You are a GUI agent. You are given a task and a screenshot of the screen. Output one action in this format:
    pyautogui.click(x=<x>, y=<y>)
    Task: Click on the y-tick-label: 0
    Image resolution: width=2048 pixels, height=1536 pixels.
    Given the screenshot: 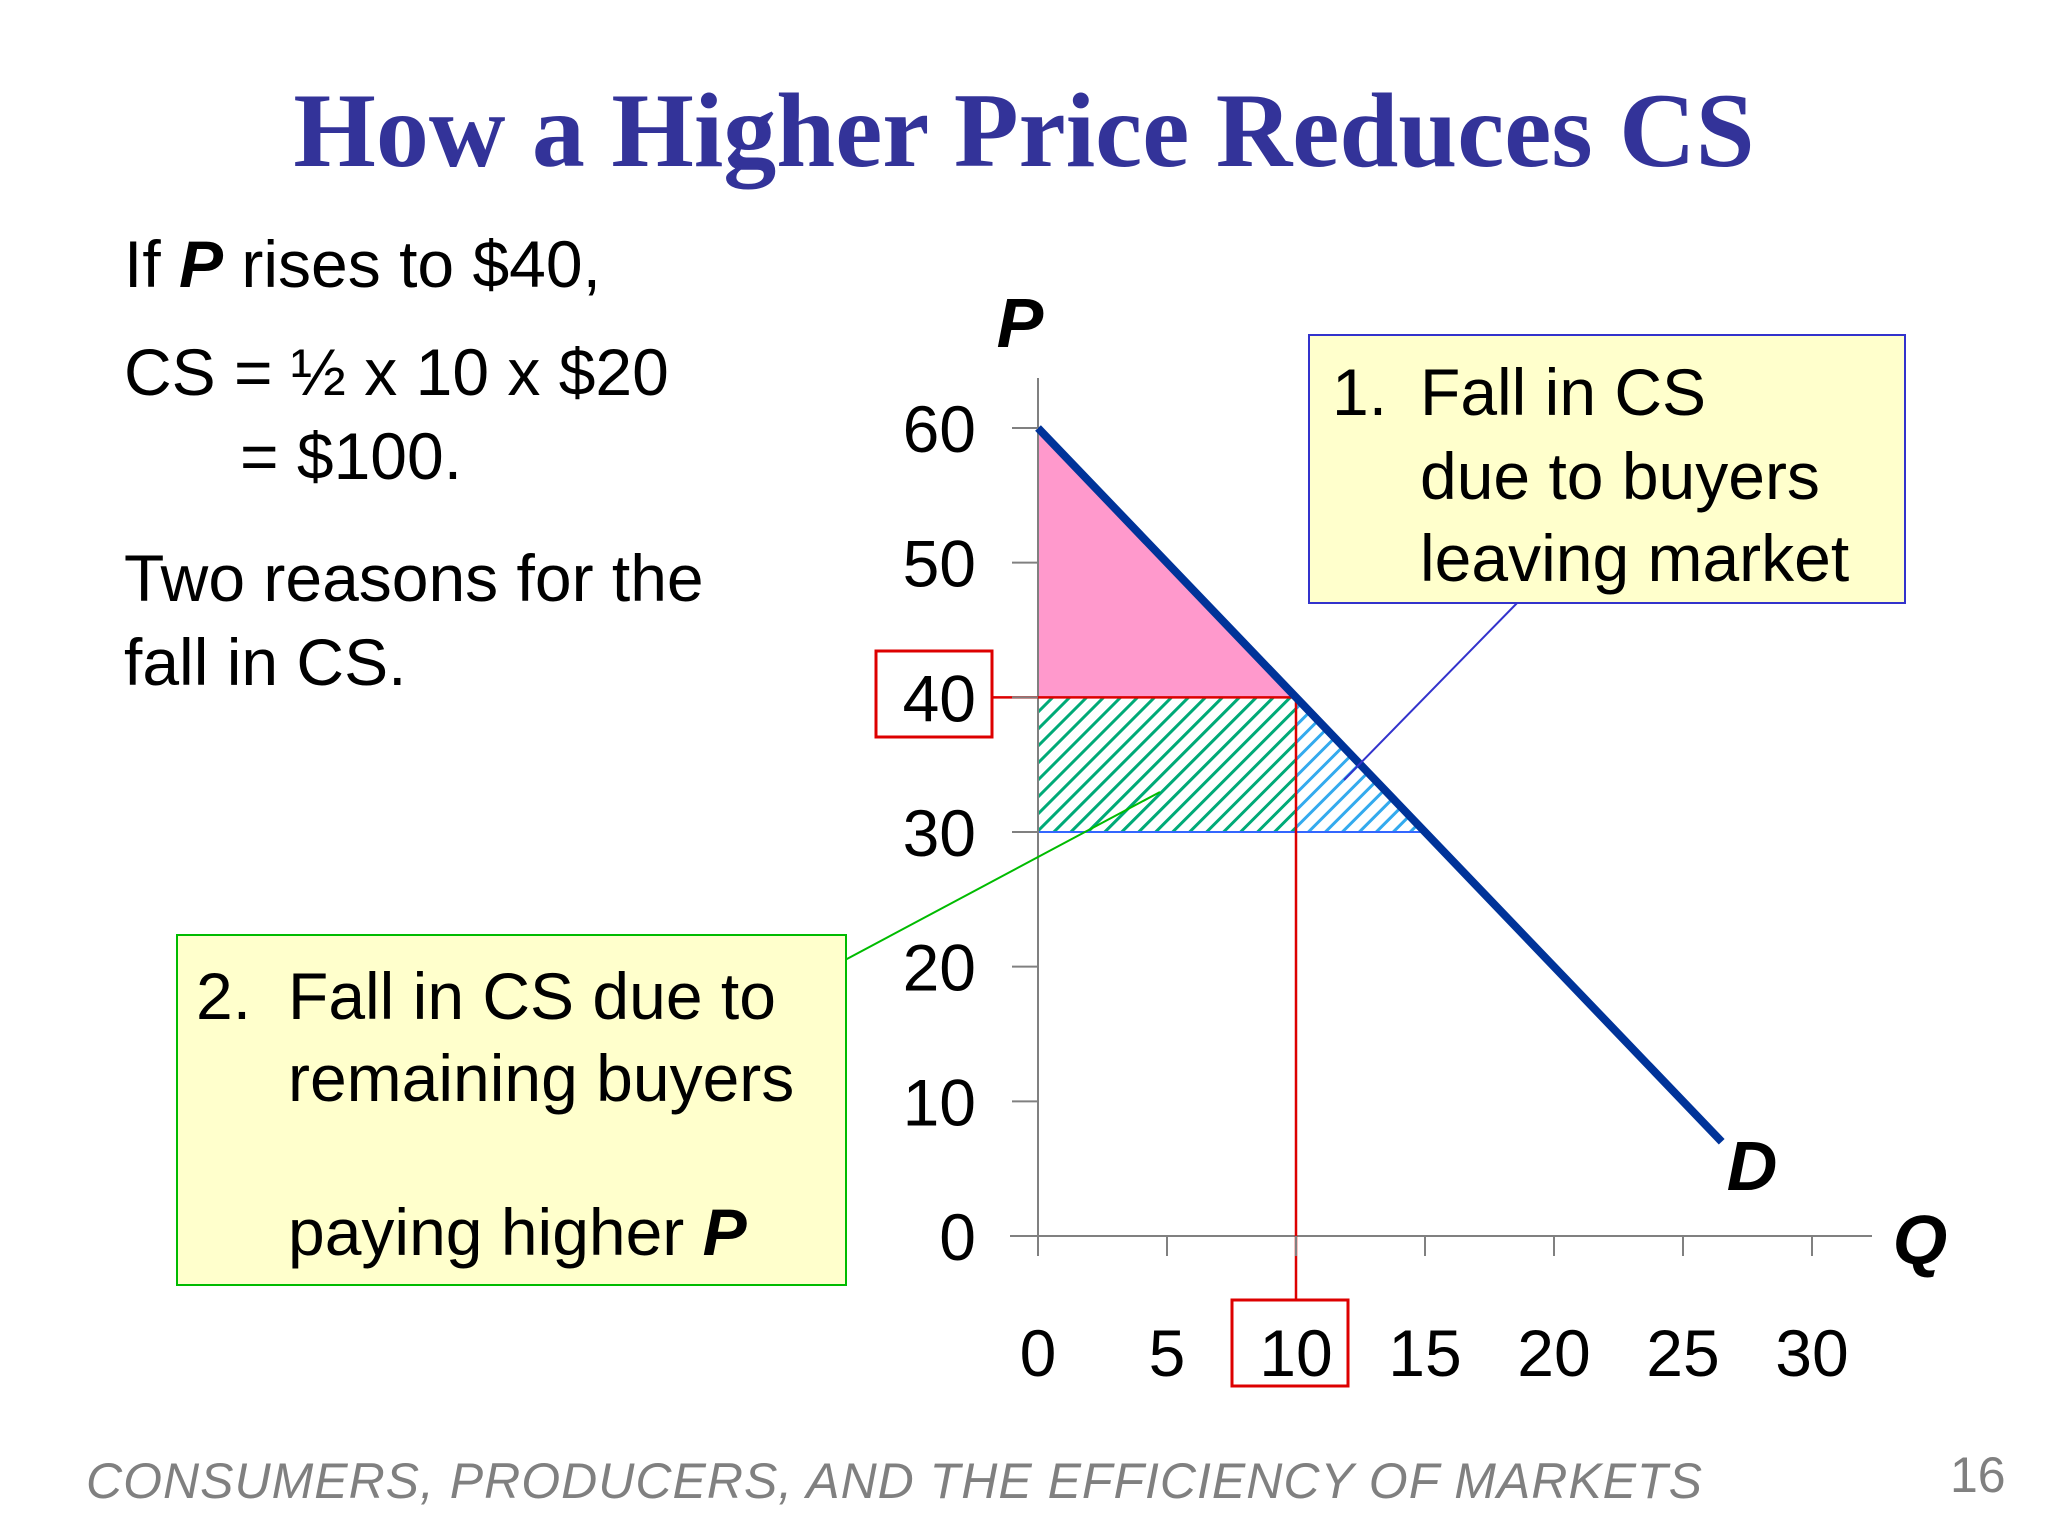 What is the action you would take?
    pyautogui.click(x=957, y=1237)
    